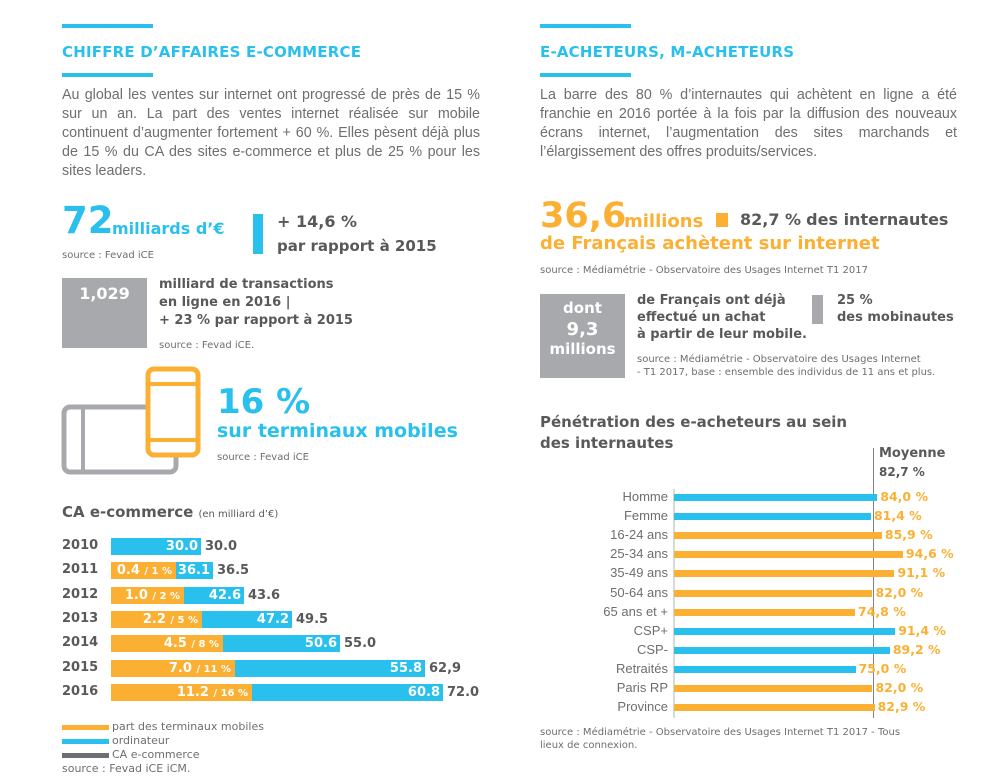 This screenshot has height=784, width=1008. Describe the element at coordinates (246, 284) in the screenshot. I see `transactions-line-1: milliard de transactions` at that location.